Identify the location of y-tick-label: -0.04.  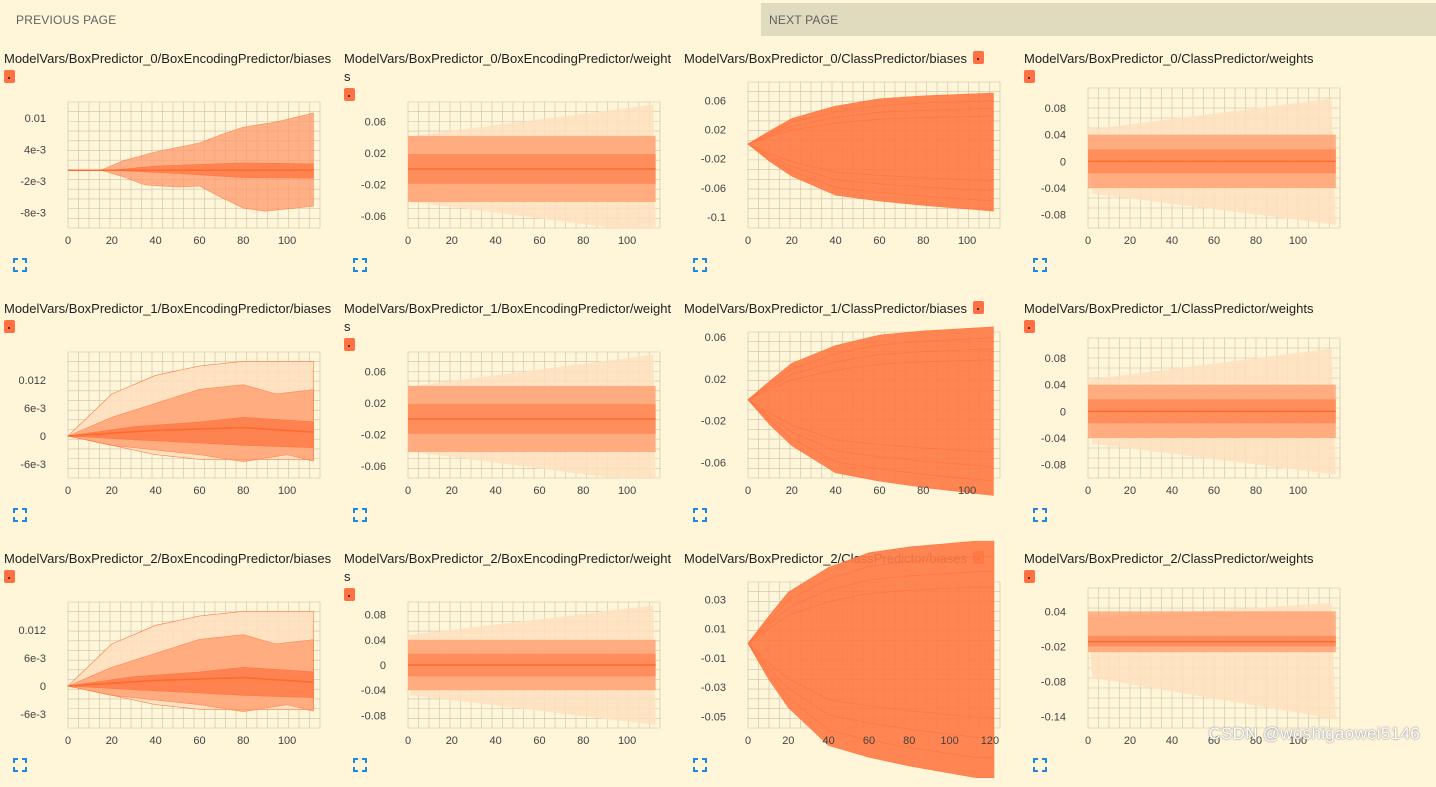
(1053, 189).